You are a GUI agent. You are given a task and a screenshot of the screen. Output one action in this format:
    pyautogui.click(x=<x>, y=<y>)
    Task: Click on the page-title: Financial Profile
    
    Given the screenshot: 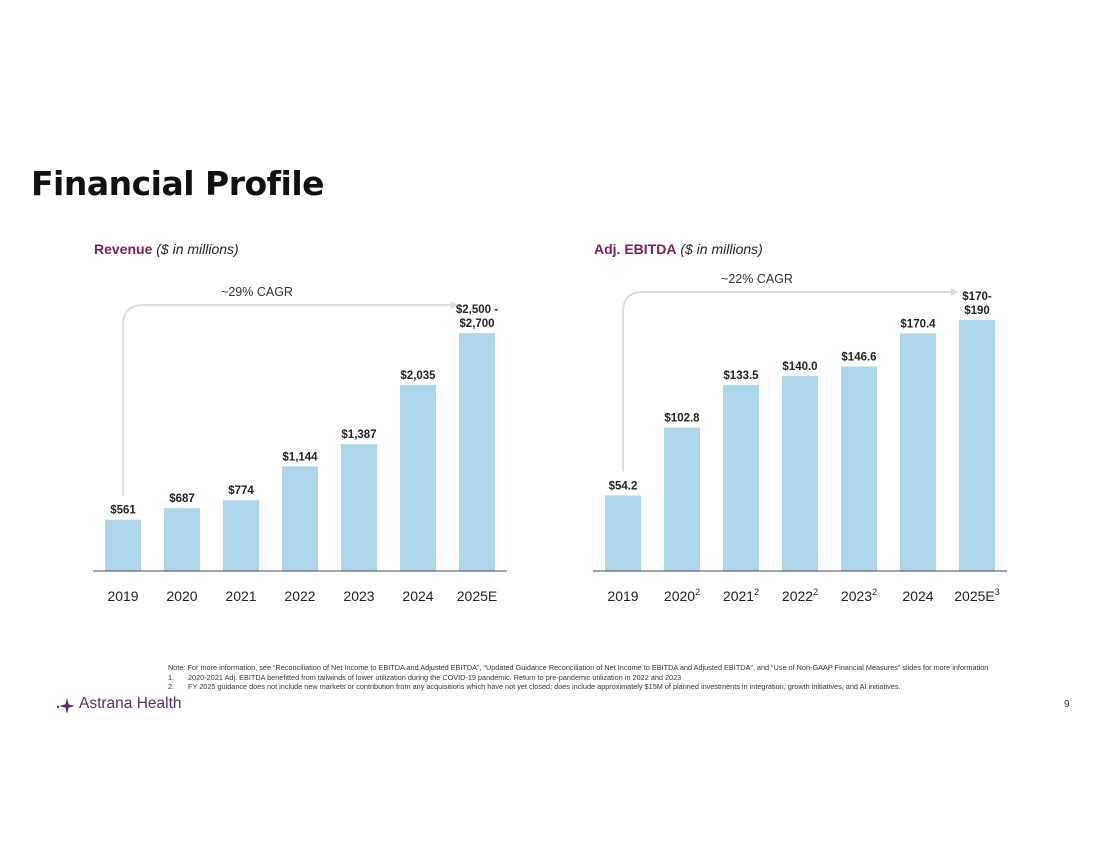 What is the action you would take?
    pyautogui.click(x=178, y=183)
    